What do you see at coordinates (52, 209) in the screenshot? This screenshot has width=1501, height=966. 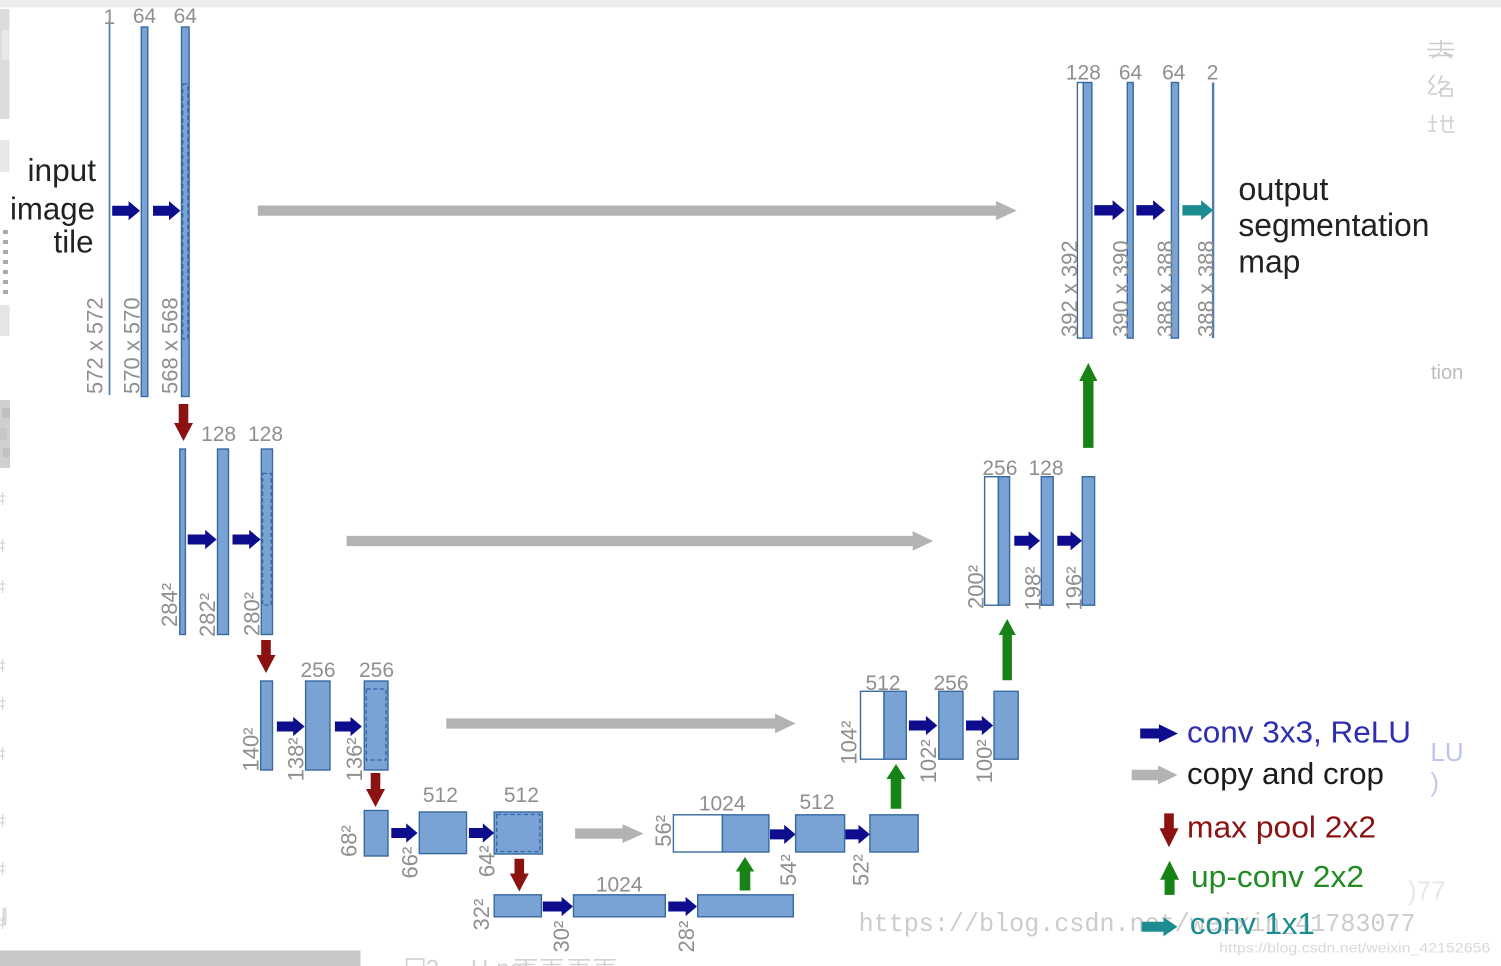 I see `svg-text: image` at bounding box center [52, 209].